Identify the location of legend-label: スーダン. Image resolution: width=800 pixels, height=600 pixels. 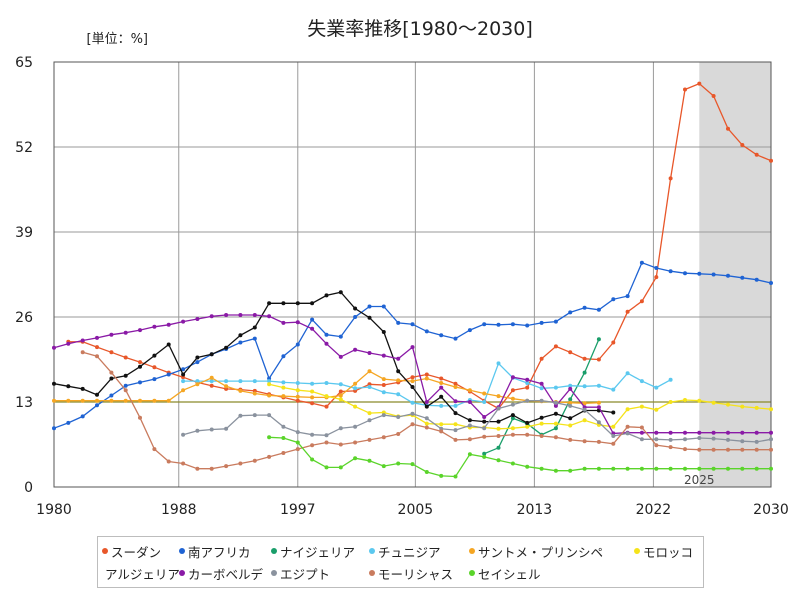
(136, 552).